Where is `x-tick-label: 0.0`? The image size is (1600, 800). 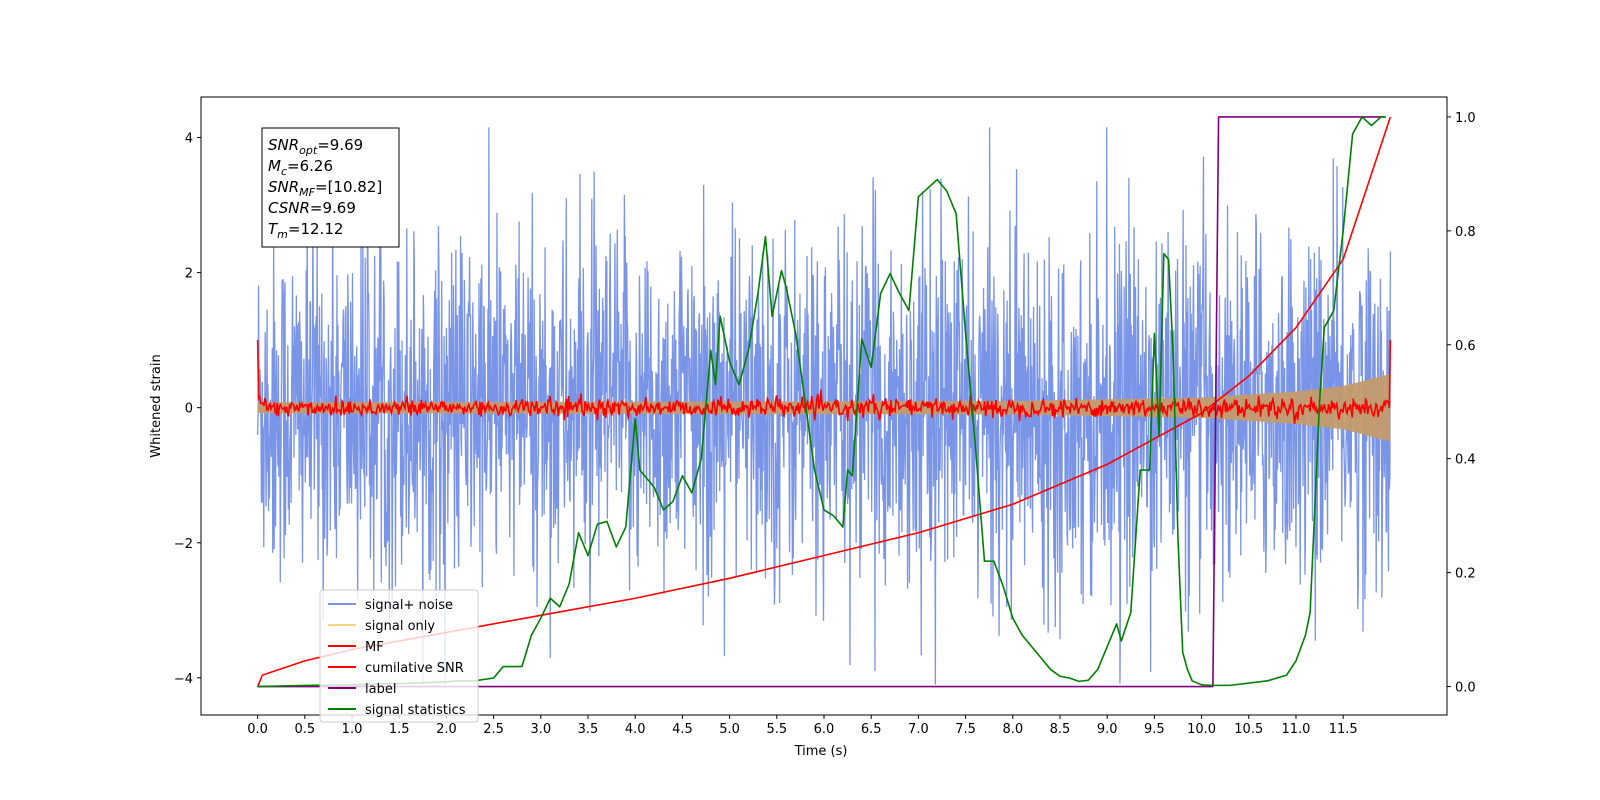 x-tick-label: 0.0 is located at coordinates (257, 729).